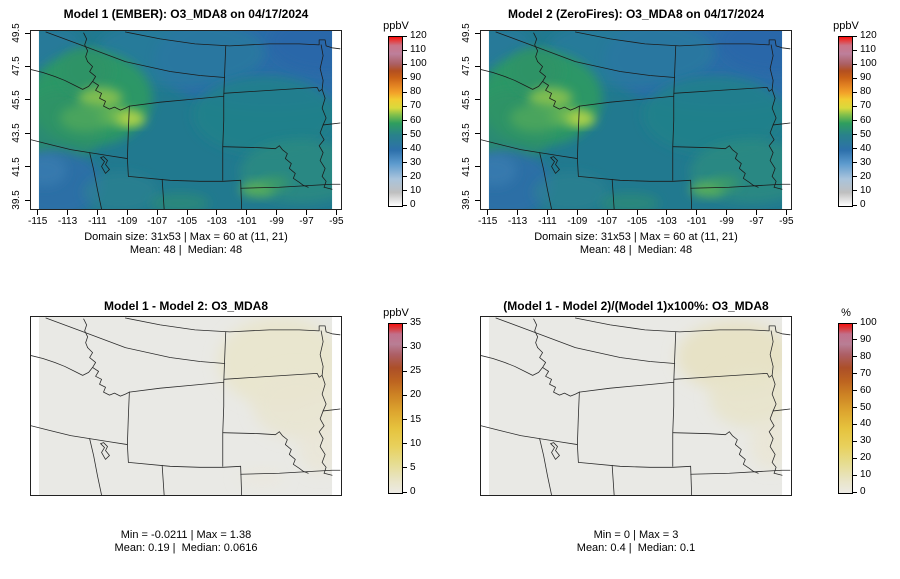 The width and height of the screenshot is (900, 579). I want to click on x-axis-tick-label: -101, so click(696, 221).